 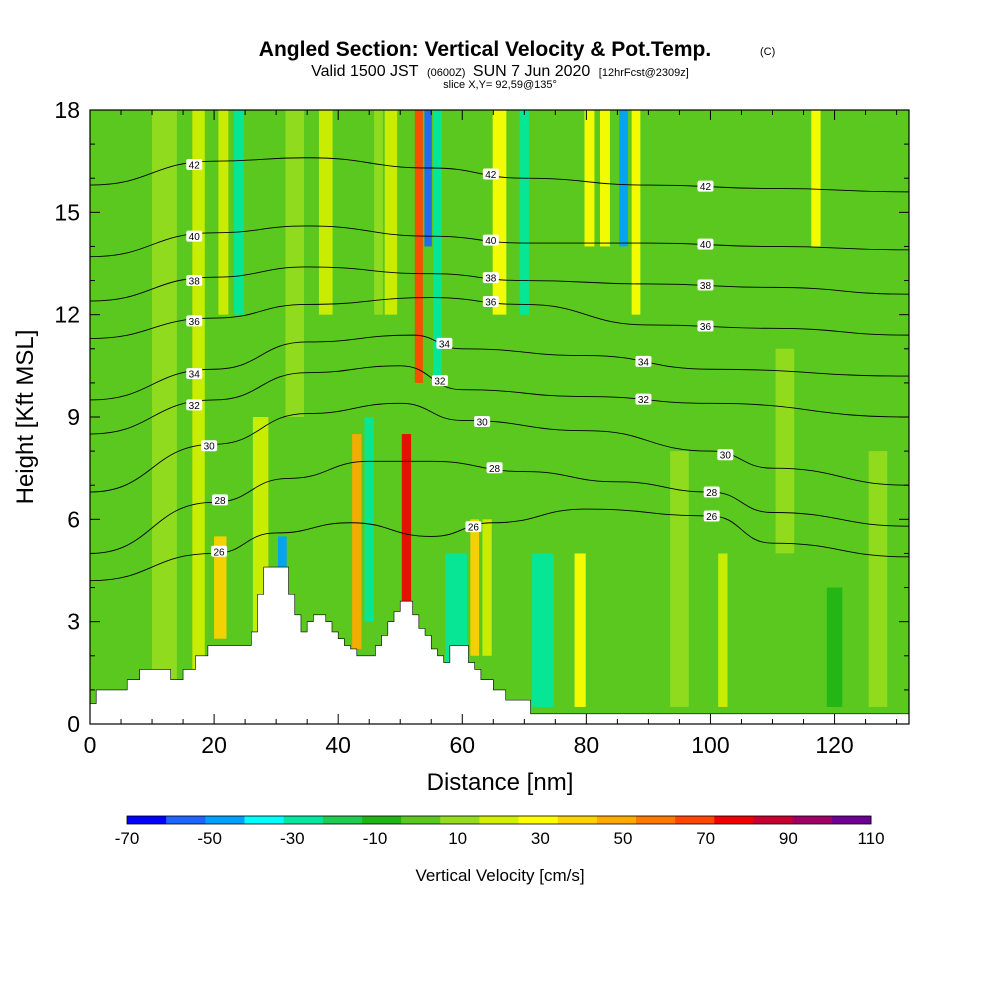 I want to click on contour-label-38-0: 38, so click(x=194, y=280).